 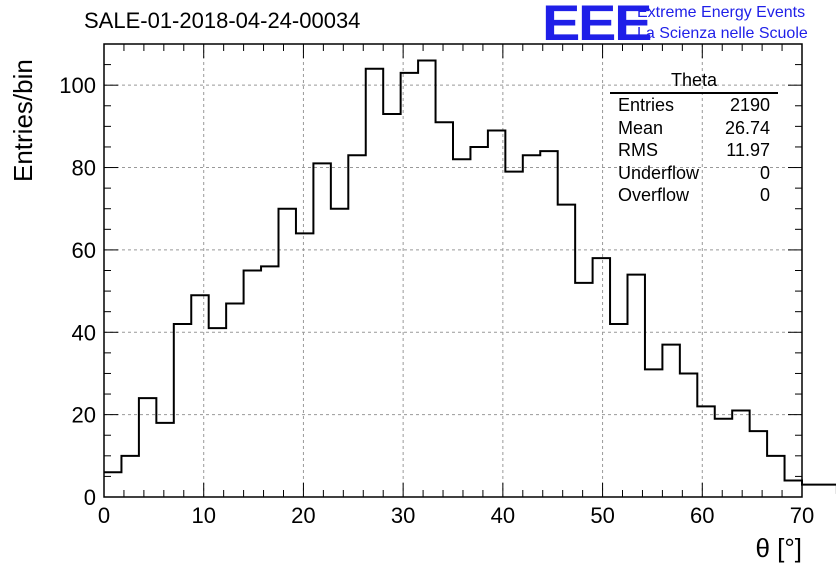 I want to click on stats-label: Underflow, so click(x=659, y=172).